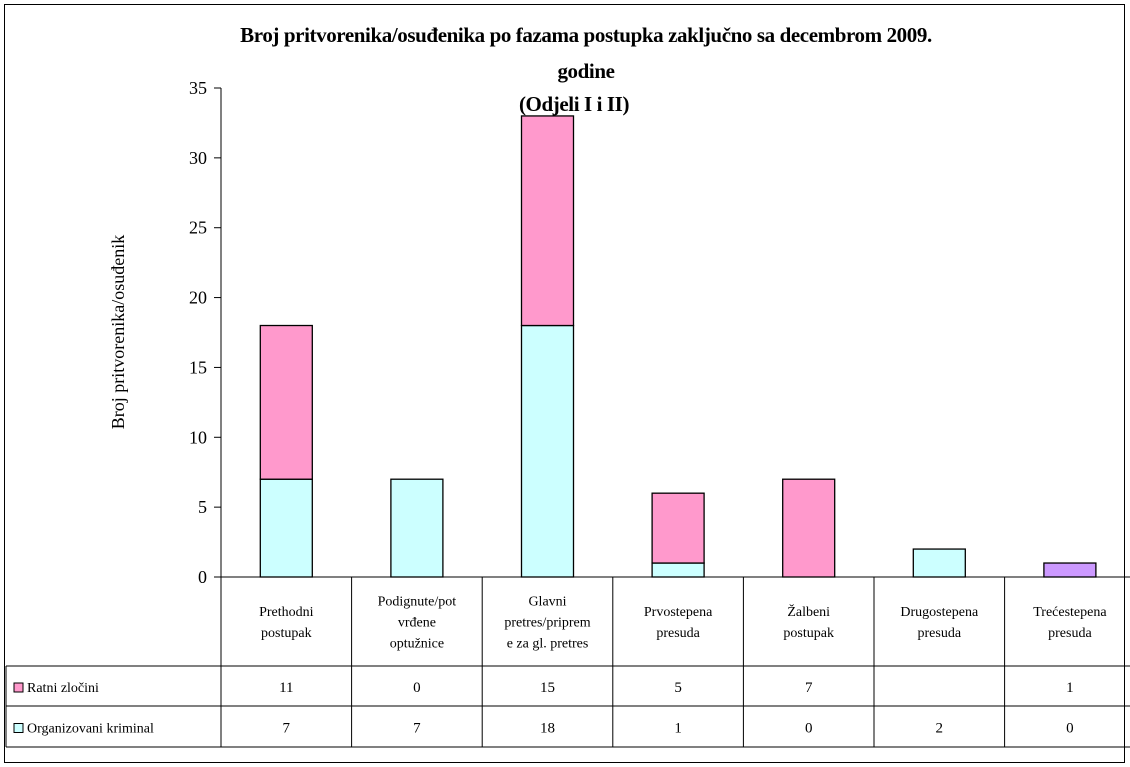  I want to click on x-tick-label-0-line-1: postupak, so click(286, 633).